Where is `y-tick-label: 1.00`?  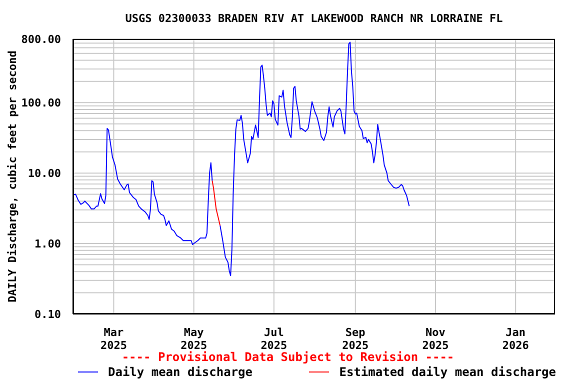
y-tick-label: 1.00 is located at coordinates (47, 244).